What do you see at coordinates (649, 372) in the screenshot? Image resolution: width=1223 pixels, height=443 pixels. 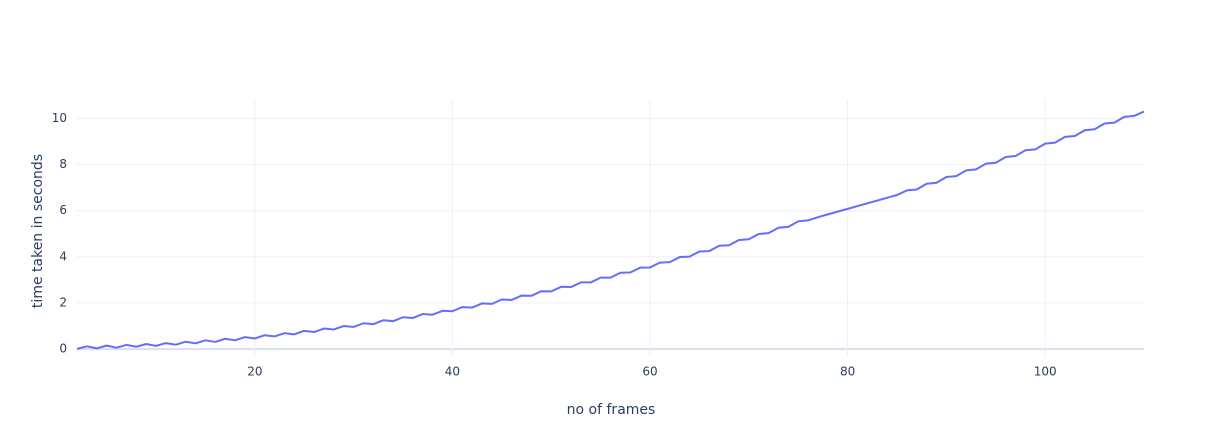 I see `x-tick-label: 60` at bounding box center [649, 372].